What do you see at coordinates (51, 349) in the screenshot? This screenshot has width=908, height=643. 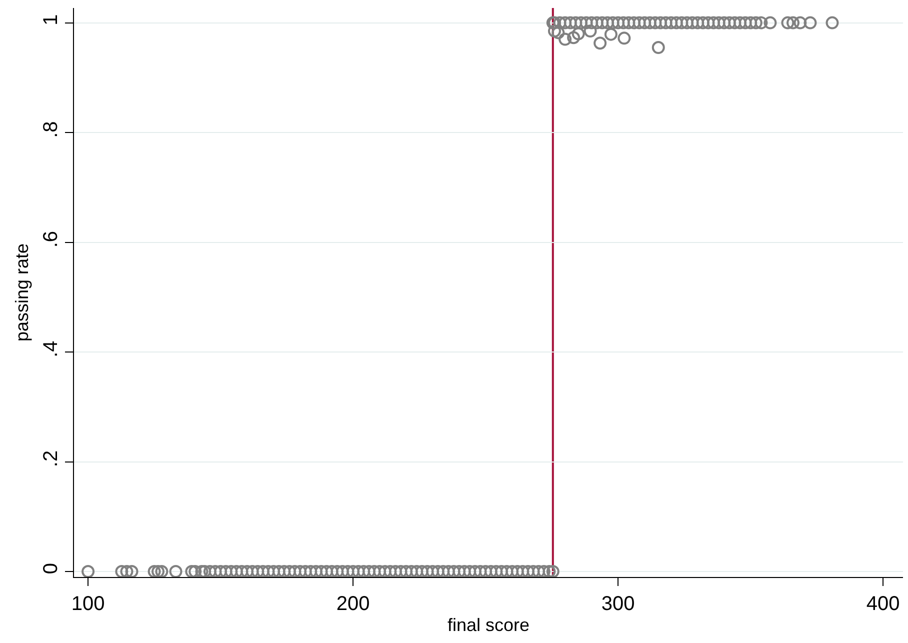 I see `y-tick-label: .4` at bounding box center [51, 349].